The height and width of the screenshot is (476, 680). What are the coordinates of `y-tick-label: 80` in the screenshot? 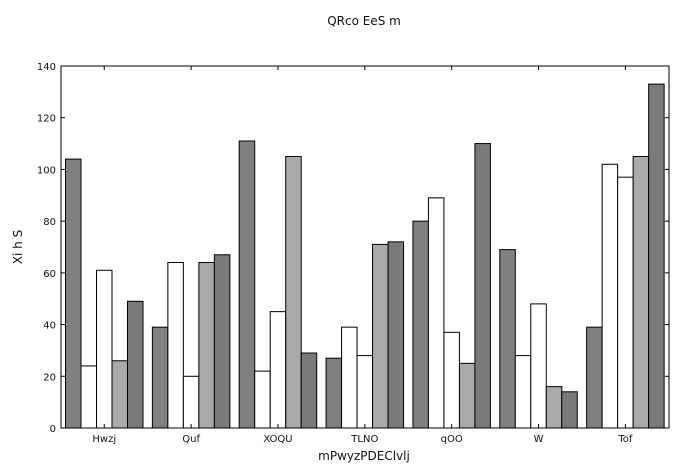 It's located at (49, 222).